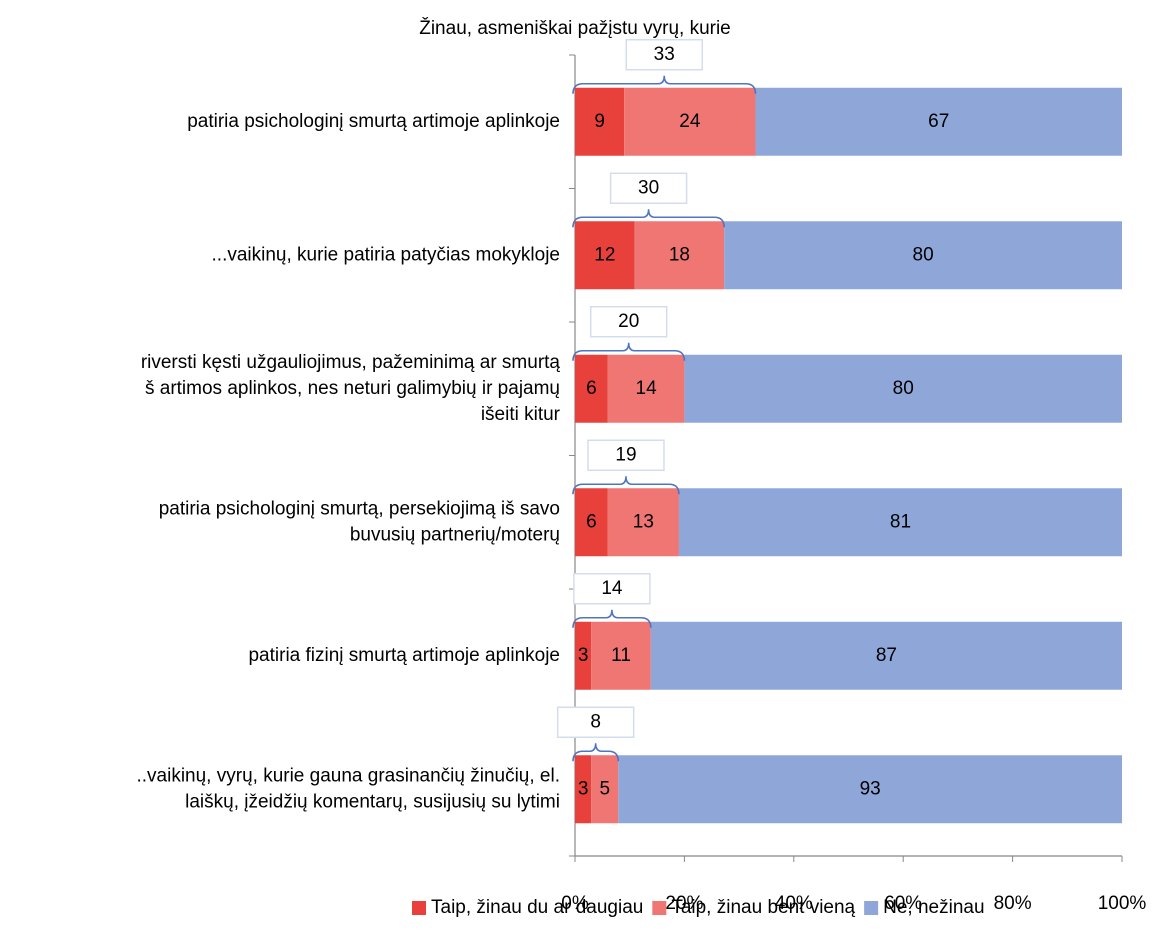 Image resolution: width=1156 pixels, height=951 pixels. I want to click on legend-label: Taip, žinau bent vieną, so click(763, 907).